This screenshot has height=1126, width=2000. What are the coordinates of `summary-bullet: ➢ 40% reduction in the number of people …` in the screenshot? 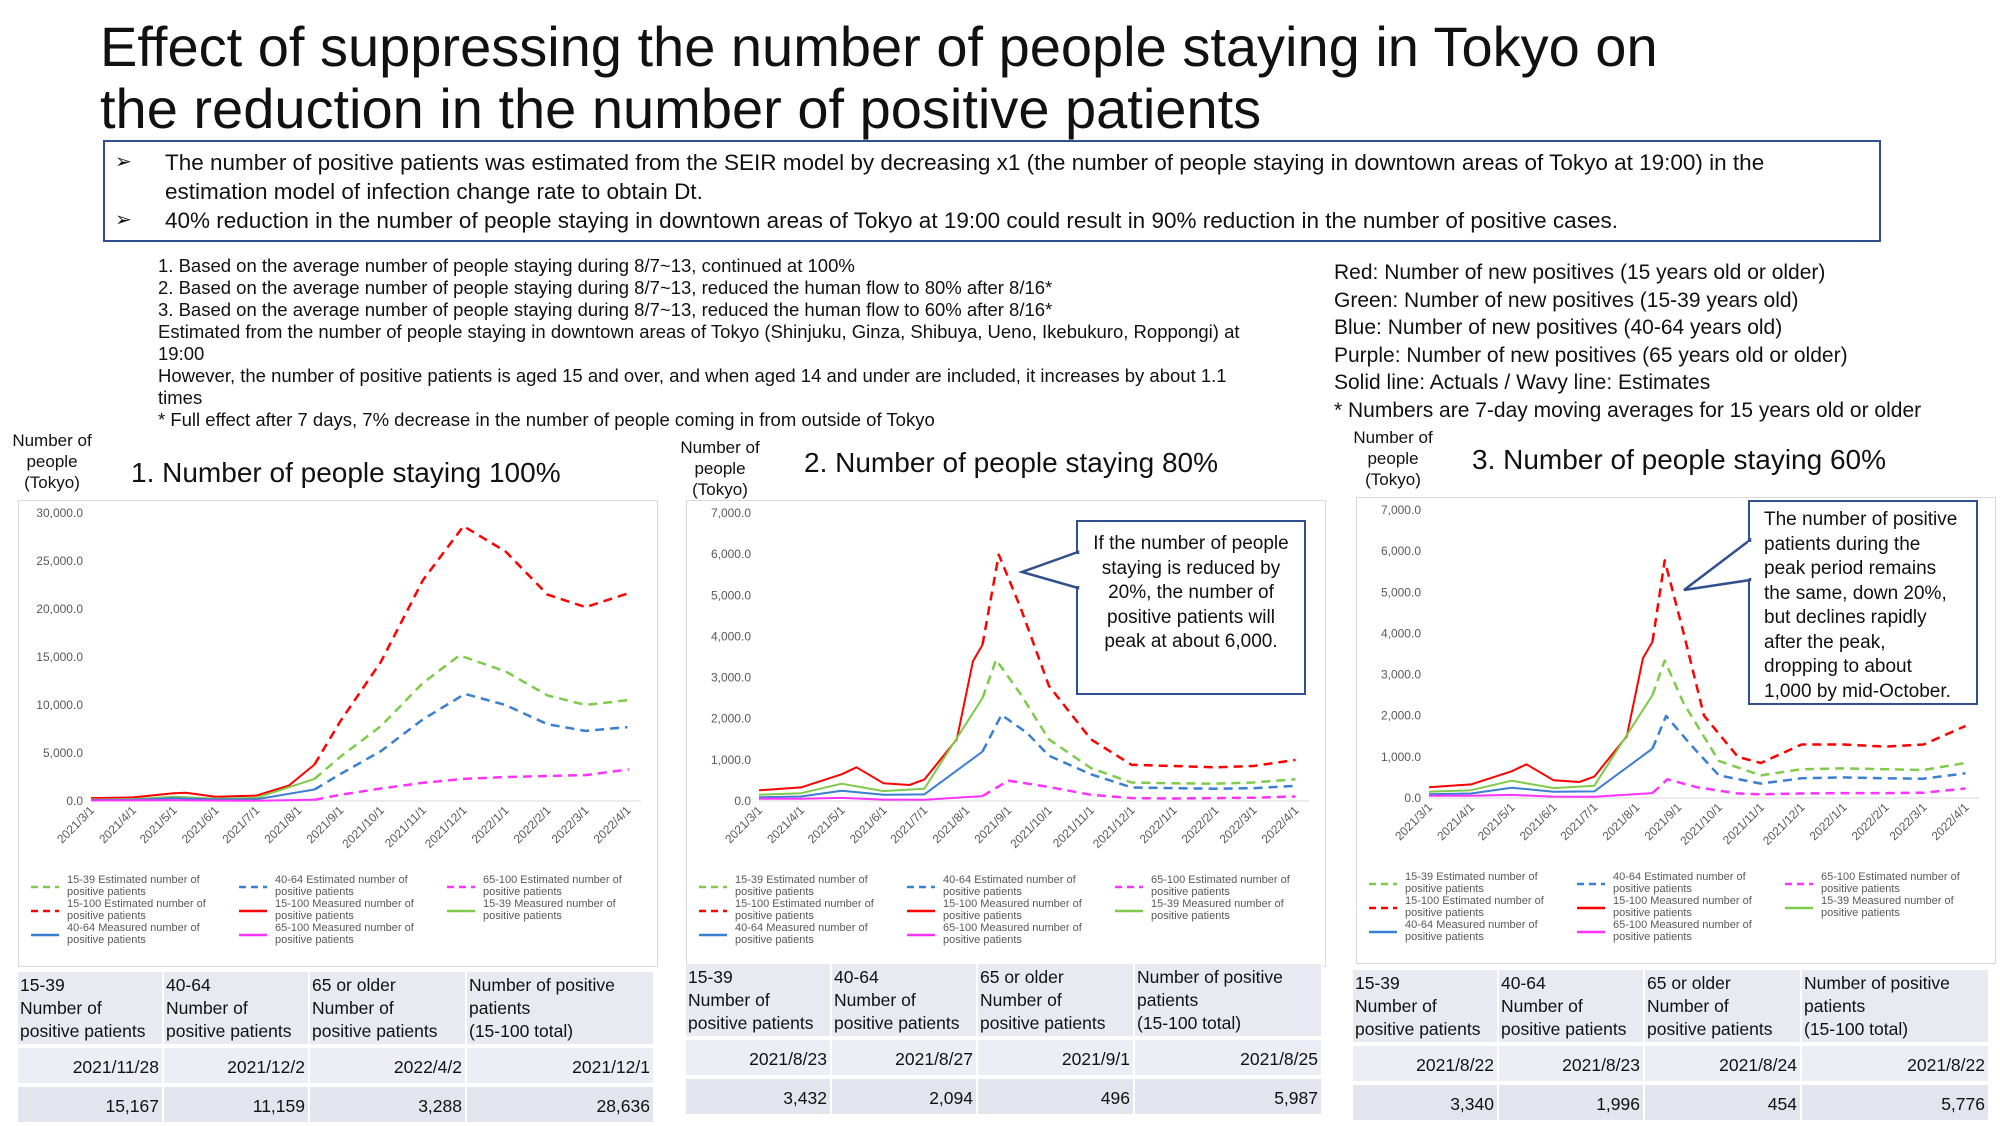 It's located at (990, 220).